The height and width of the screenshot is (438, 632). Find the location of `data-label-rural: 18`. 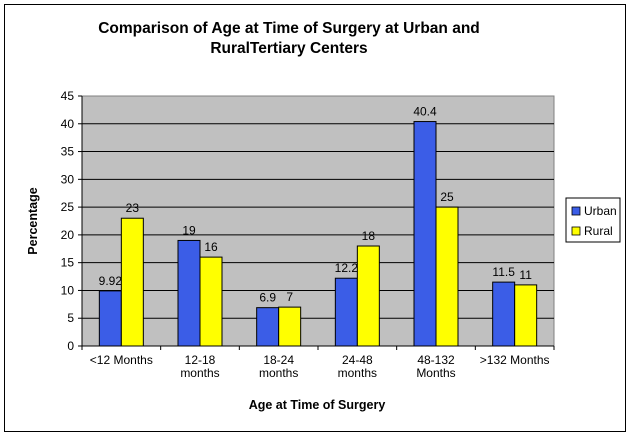

data-label-rural: 18 is located at coordinates (369, 236).